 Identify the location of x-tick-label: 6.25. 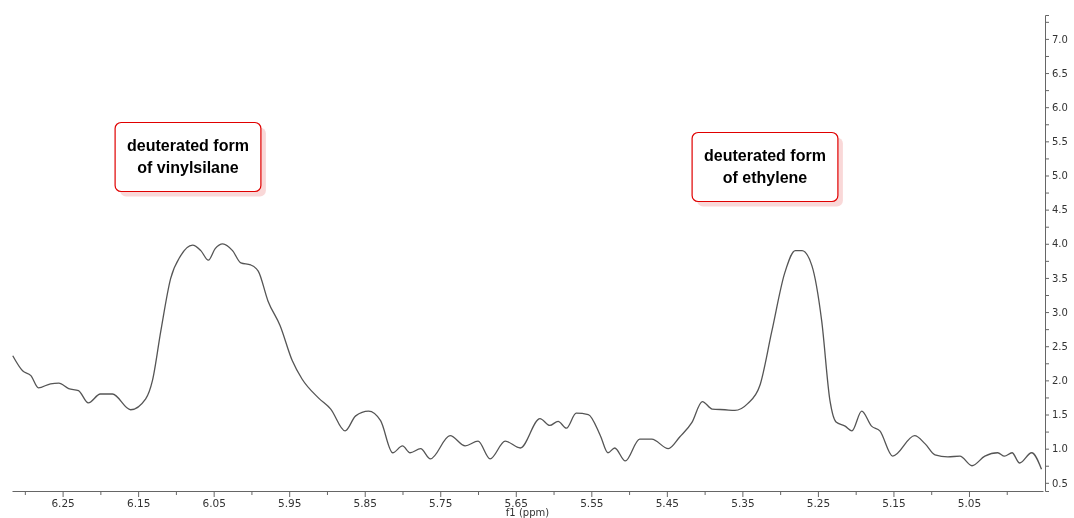
(63, 503).